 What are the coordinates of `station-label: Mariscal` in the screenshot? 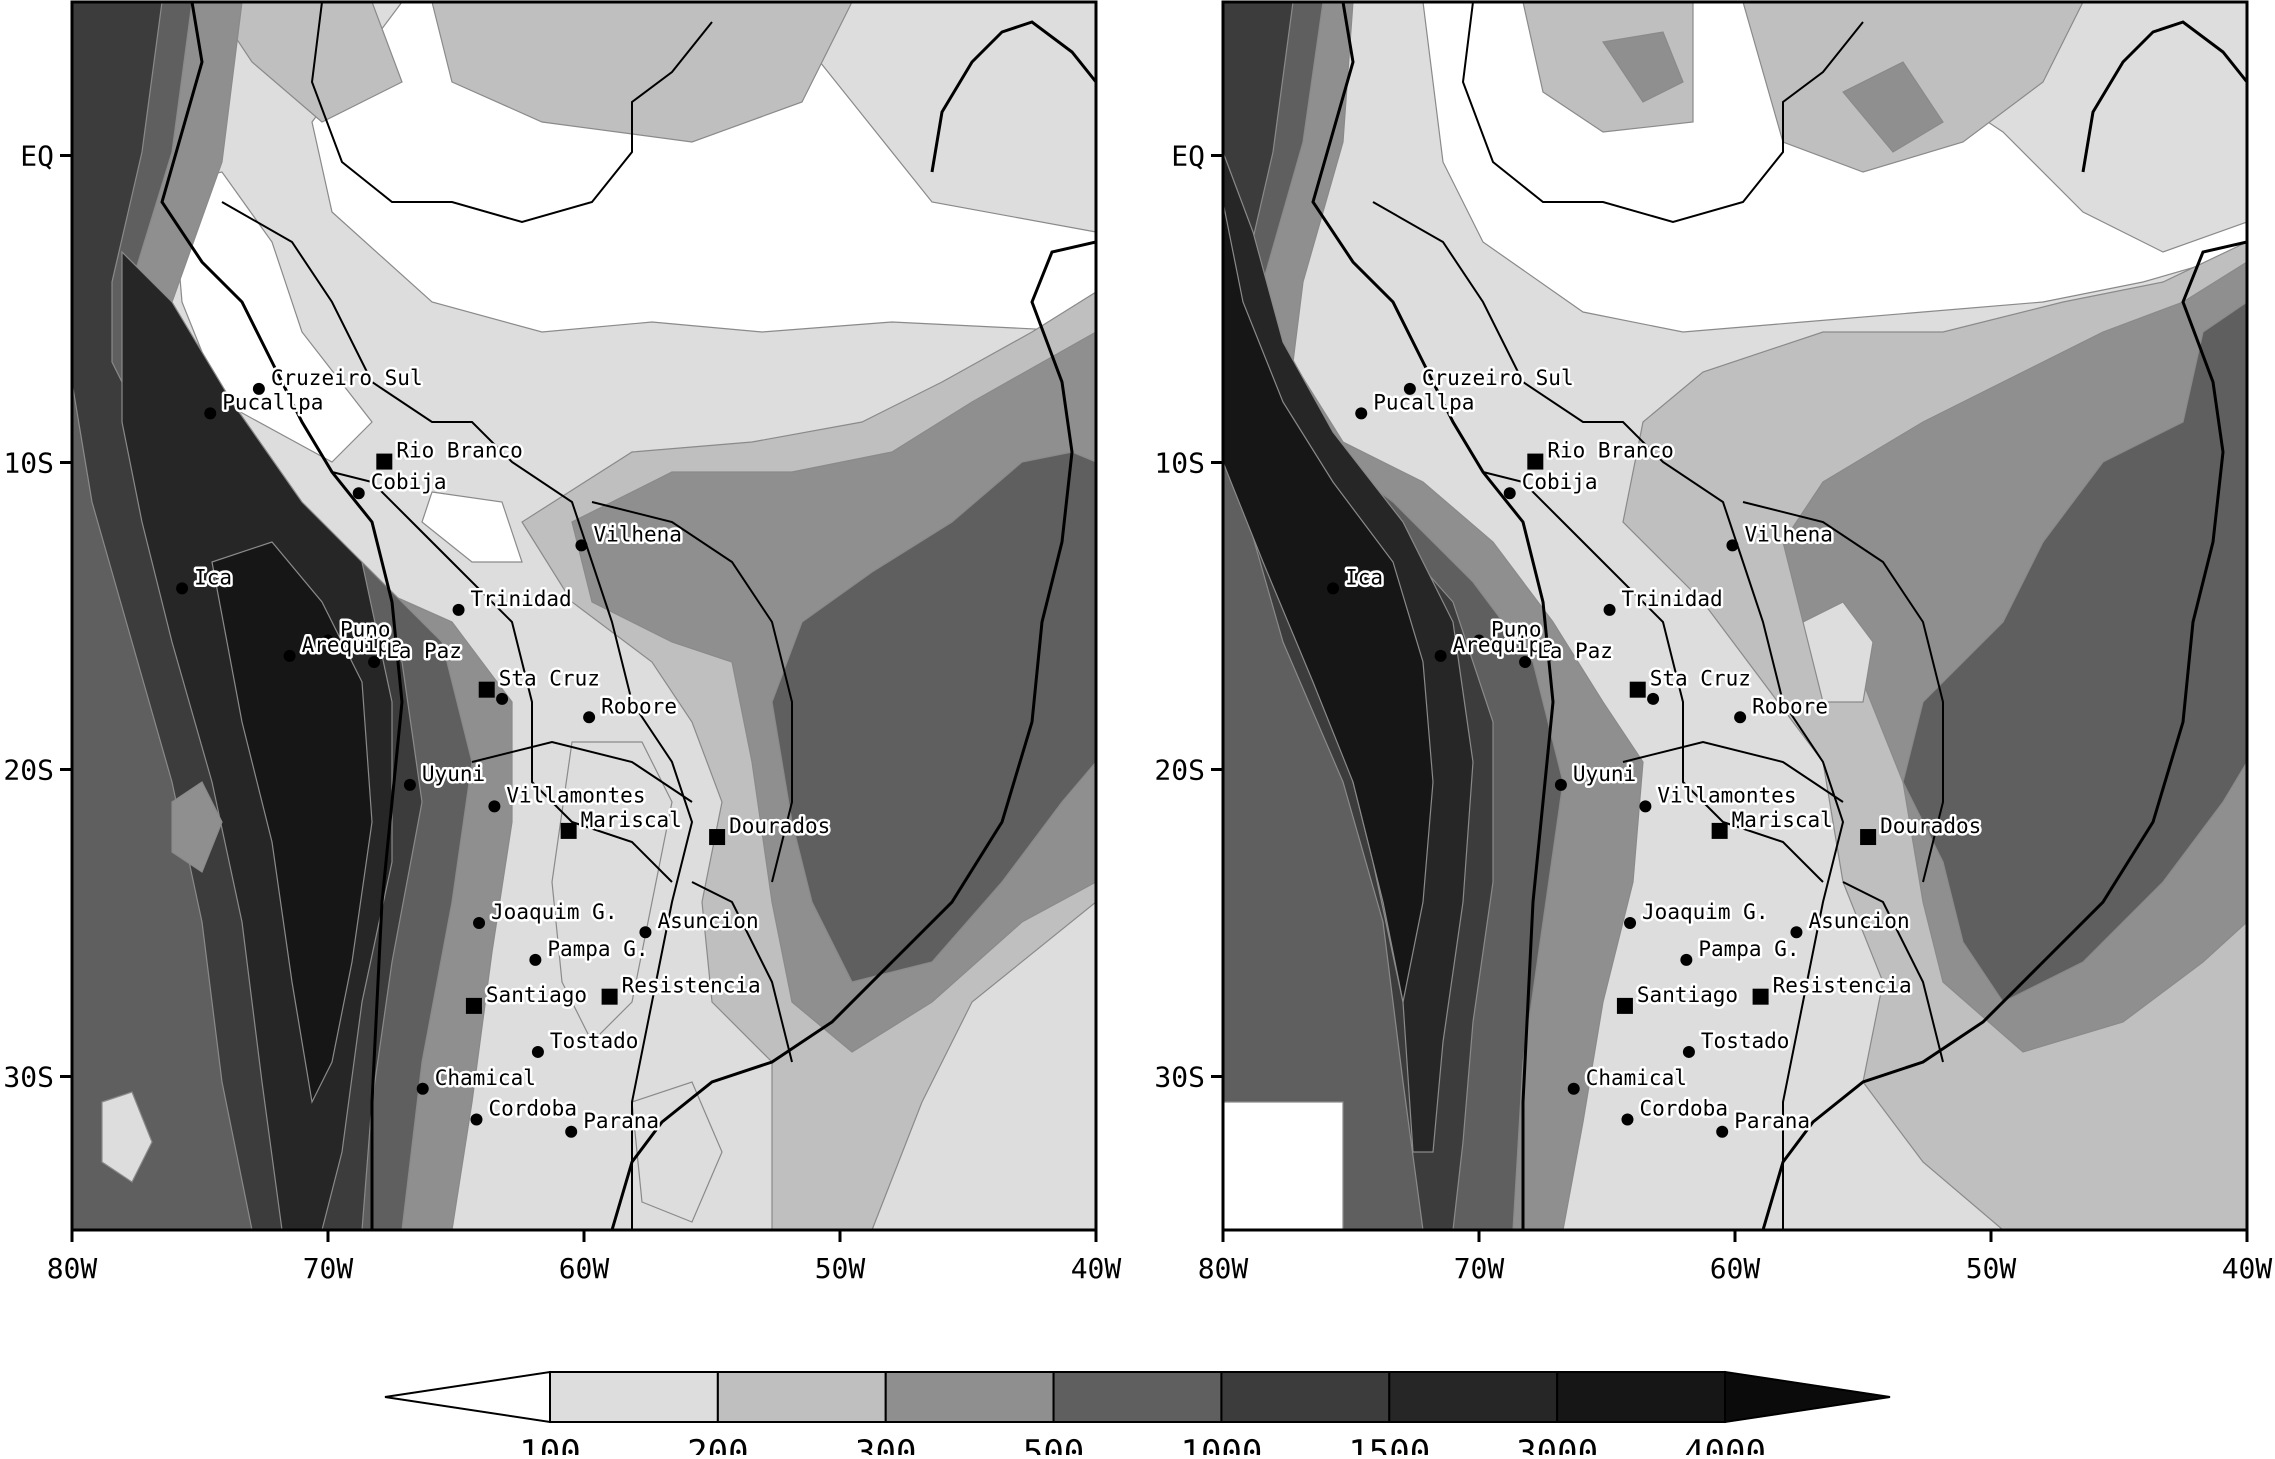 It's located at (1782, 820).